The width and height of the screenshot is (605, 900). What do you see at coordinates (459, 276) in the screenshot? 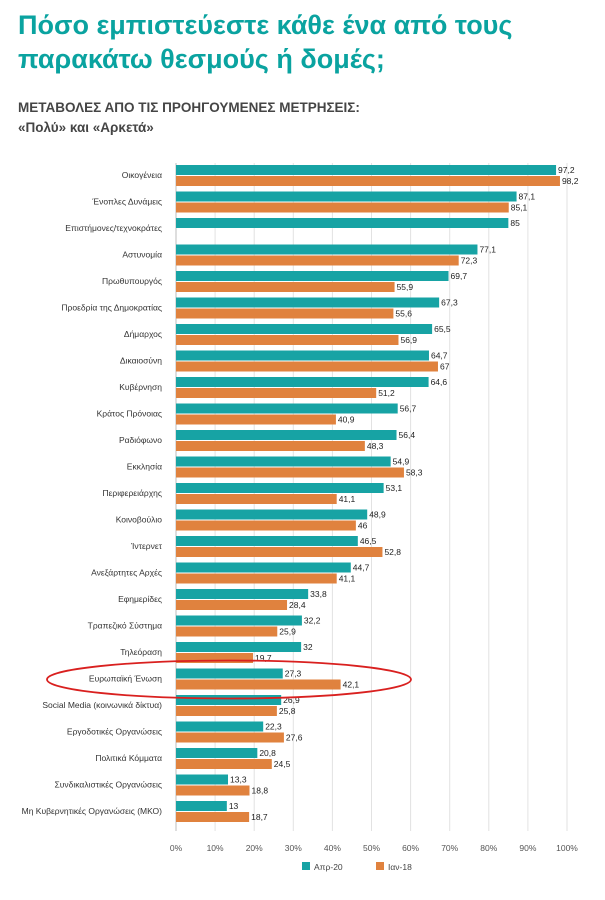
I see `data-label: 69,7` at bounding box center [459, 276].